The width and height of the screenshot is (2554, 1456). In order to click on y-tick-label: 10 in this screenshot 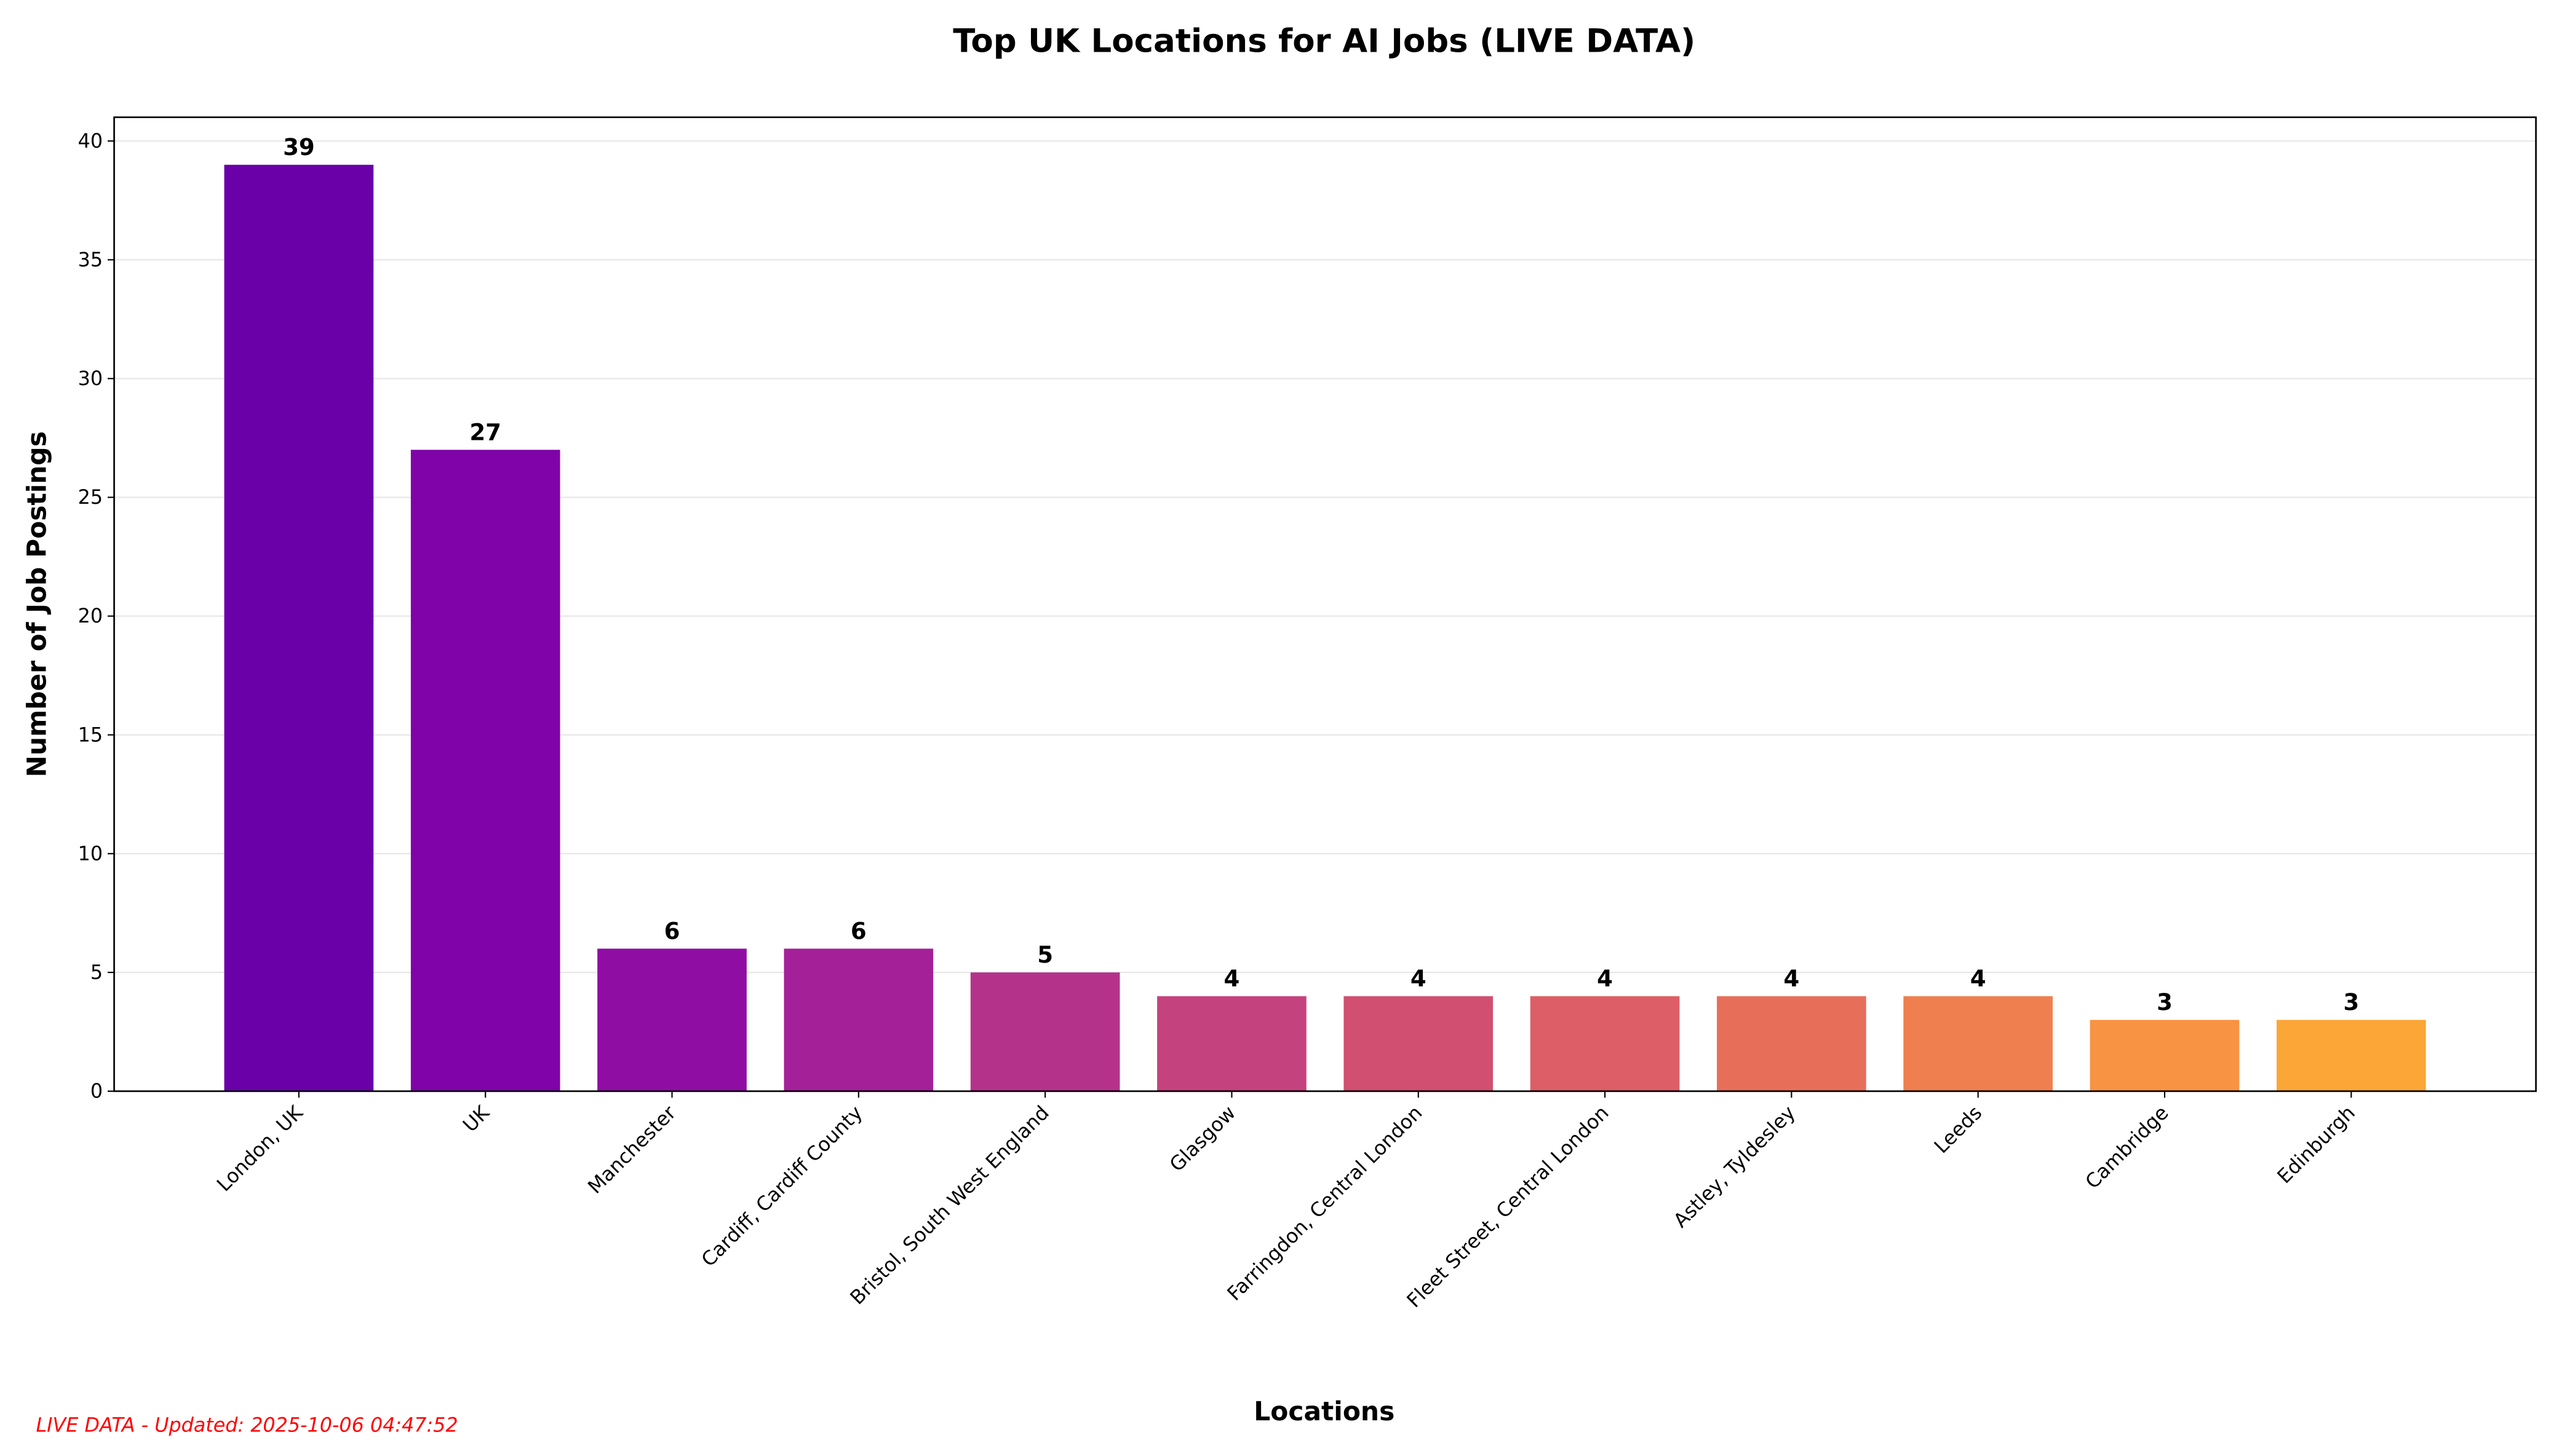, I will do `click(90, 854)`.